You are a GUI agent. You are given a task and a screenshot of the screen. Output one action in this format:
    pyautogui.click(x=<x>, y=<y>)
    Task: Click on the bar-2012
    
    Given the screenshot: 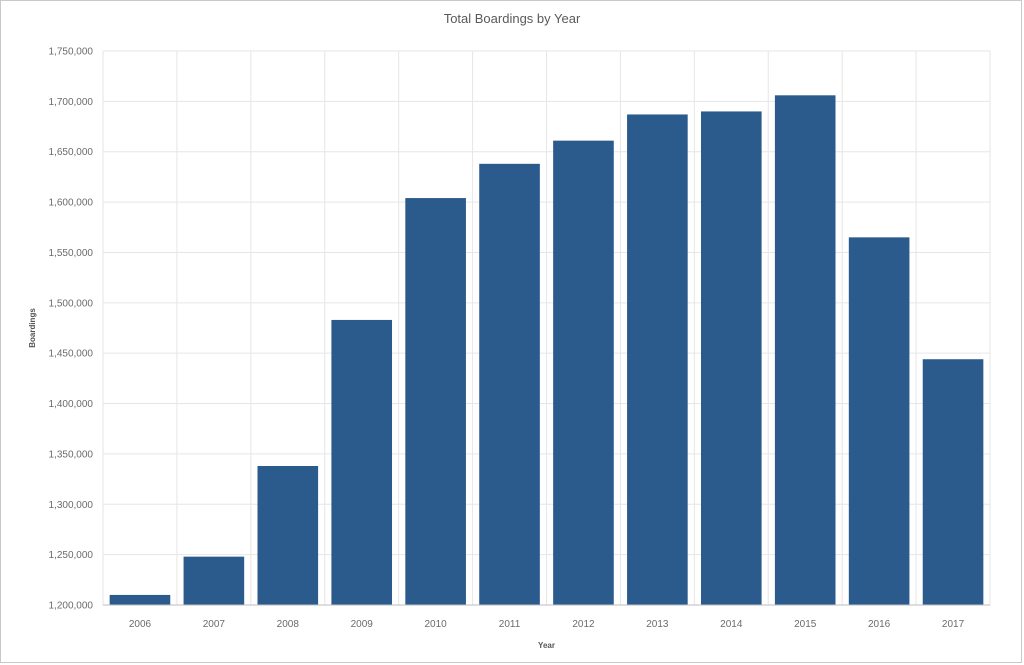 What is the action you would take?
    pyautogui.click(x=583, y=372)
    